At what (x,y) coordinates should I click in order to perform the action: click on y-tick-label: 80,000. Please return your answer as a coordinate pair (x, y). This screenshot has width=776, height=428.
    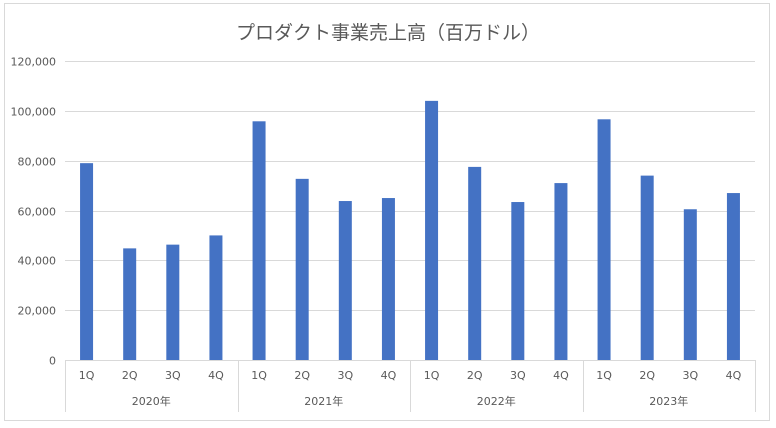
    Looking at the image, I should click on (37, 162).